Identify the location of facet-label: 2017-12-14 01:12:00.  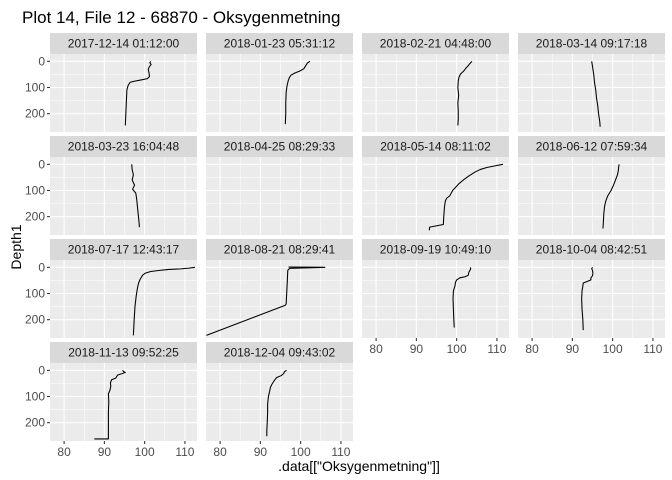
(124, 44).